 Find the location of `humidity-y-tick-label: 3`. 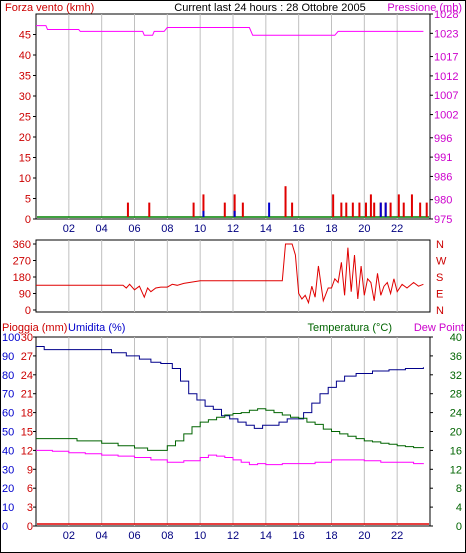

humidity-y-tick-label: 3 is located at coordinates (30, 508).